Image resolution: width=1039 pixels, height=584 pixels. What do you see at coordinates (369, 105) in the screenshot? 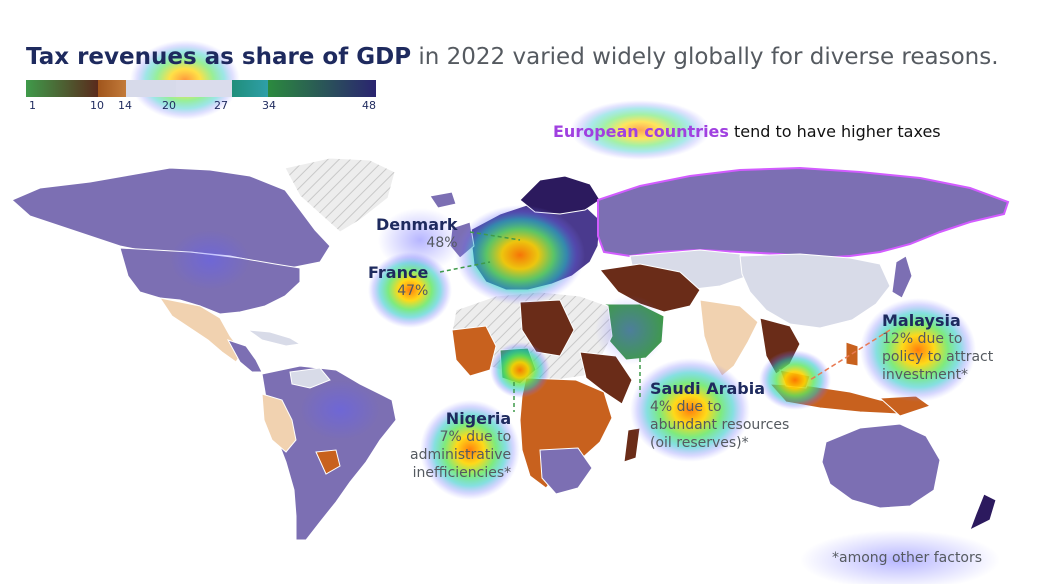
I see `legend-tick-48: 48` at bounding box center [369, 105].